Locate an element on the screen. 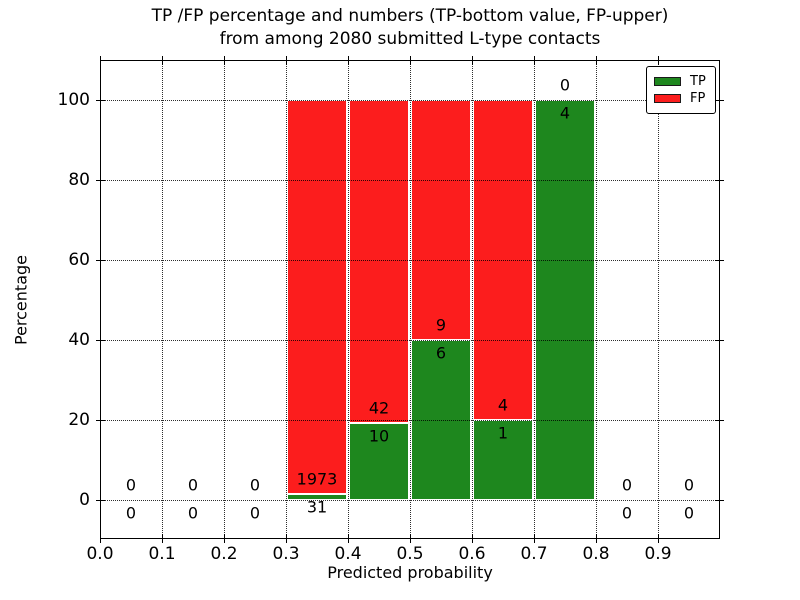 This screenshot has height=600, width=800. tp-count-label: 6 is located at coordinates (441, 353).